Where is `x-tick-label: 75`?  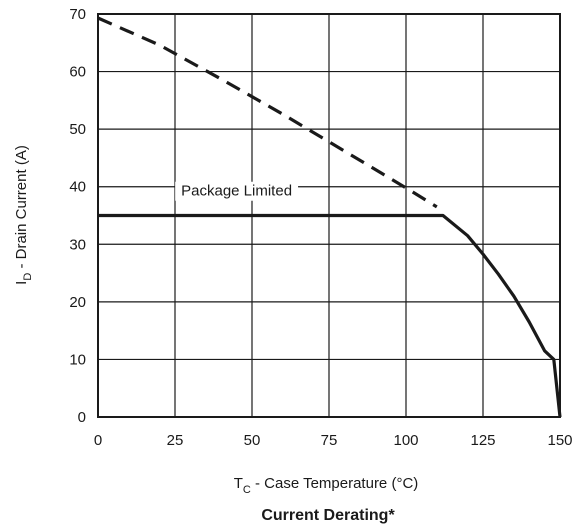 x-tick-label: 75 is located at coordinates (329, 440).